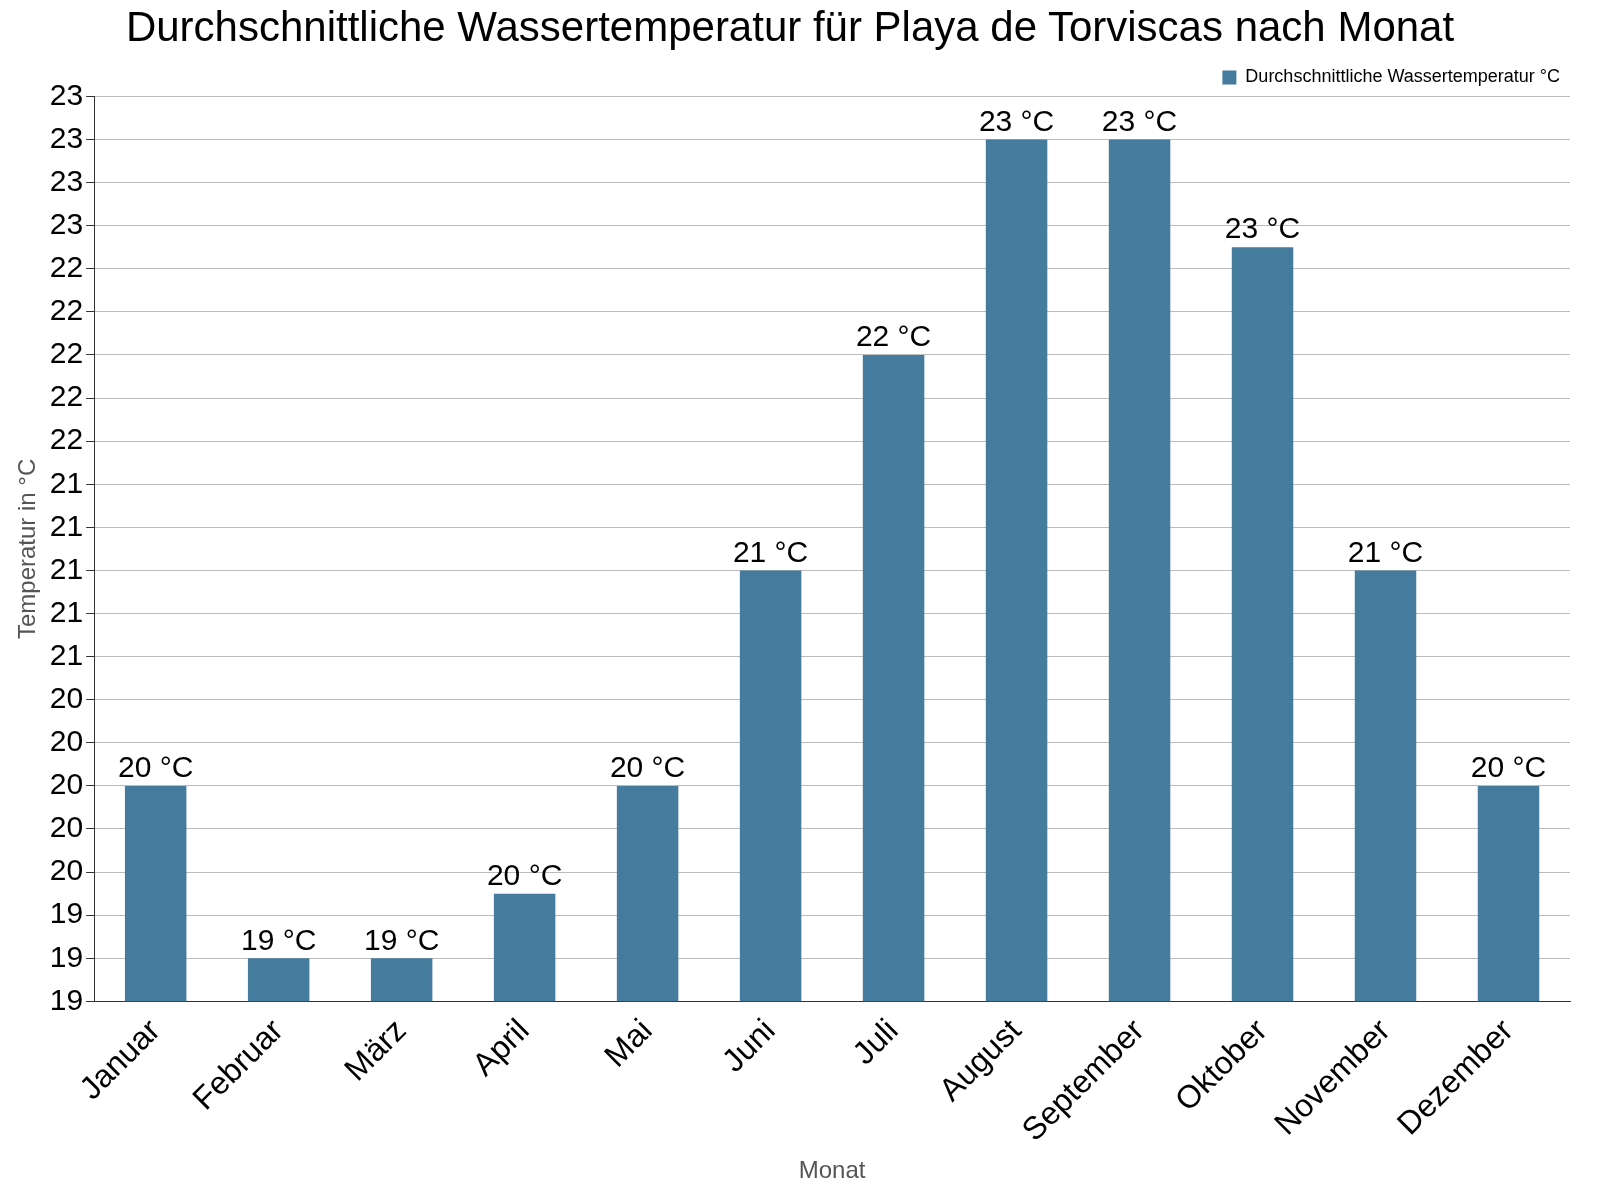 The width and height of the screenshot is (1600, 1200). Describe the element at coordinates (875, 1041) in the screenshot. I see `x-tick-label: Juli` at that location.